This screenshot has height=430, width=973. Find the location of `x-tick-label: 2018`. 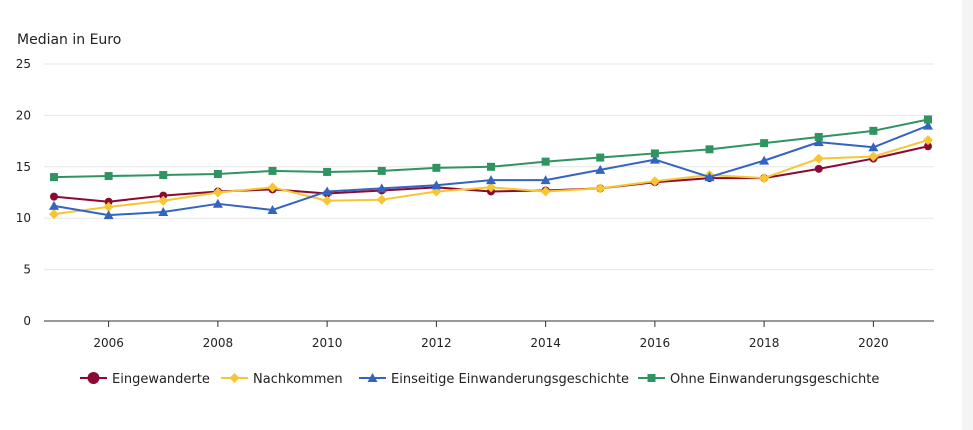

x-tick-label: 2018 is located at coordinates (764, 343).